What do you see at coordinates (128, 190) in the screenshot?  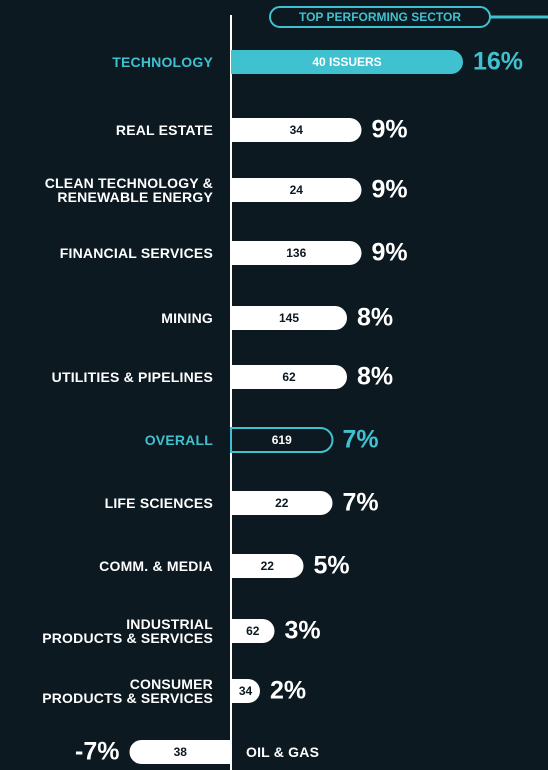 I see `category-label: CLEAN TECHNOLOGY & RENEWABLE ENERGY` at bounding box center [128, 190].